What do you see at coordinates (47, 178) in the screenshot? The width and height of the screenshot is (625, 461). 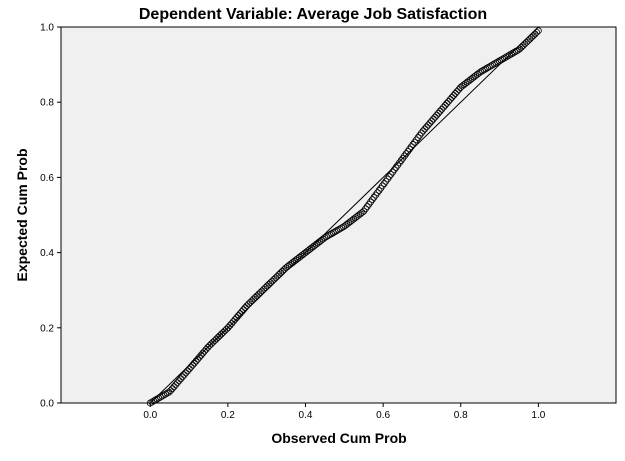 I see `y-tick-label: 0.6` at bounding box center [47, 178].